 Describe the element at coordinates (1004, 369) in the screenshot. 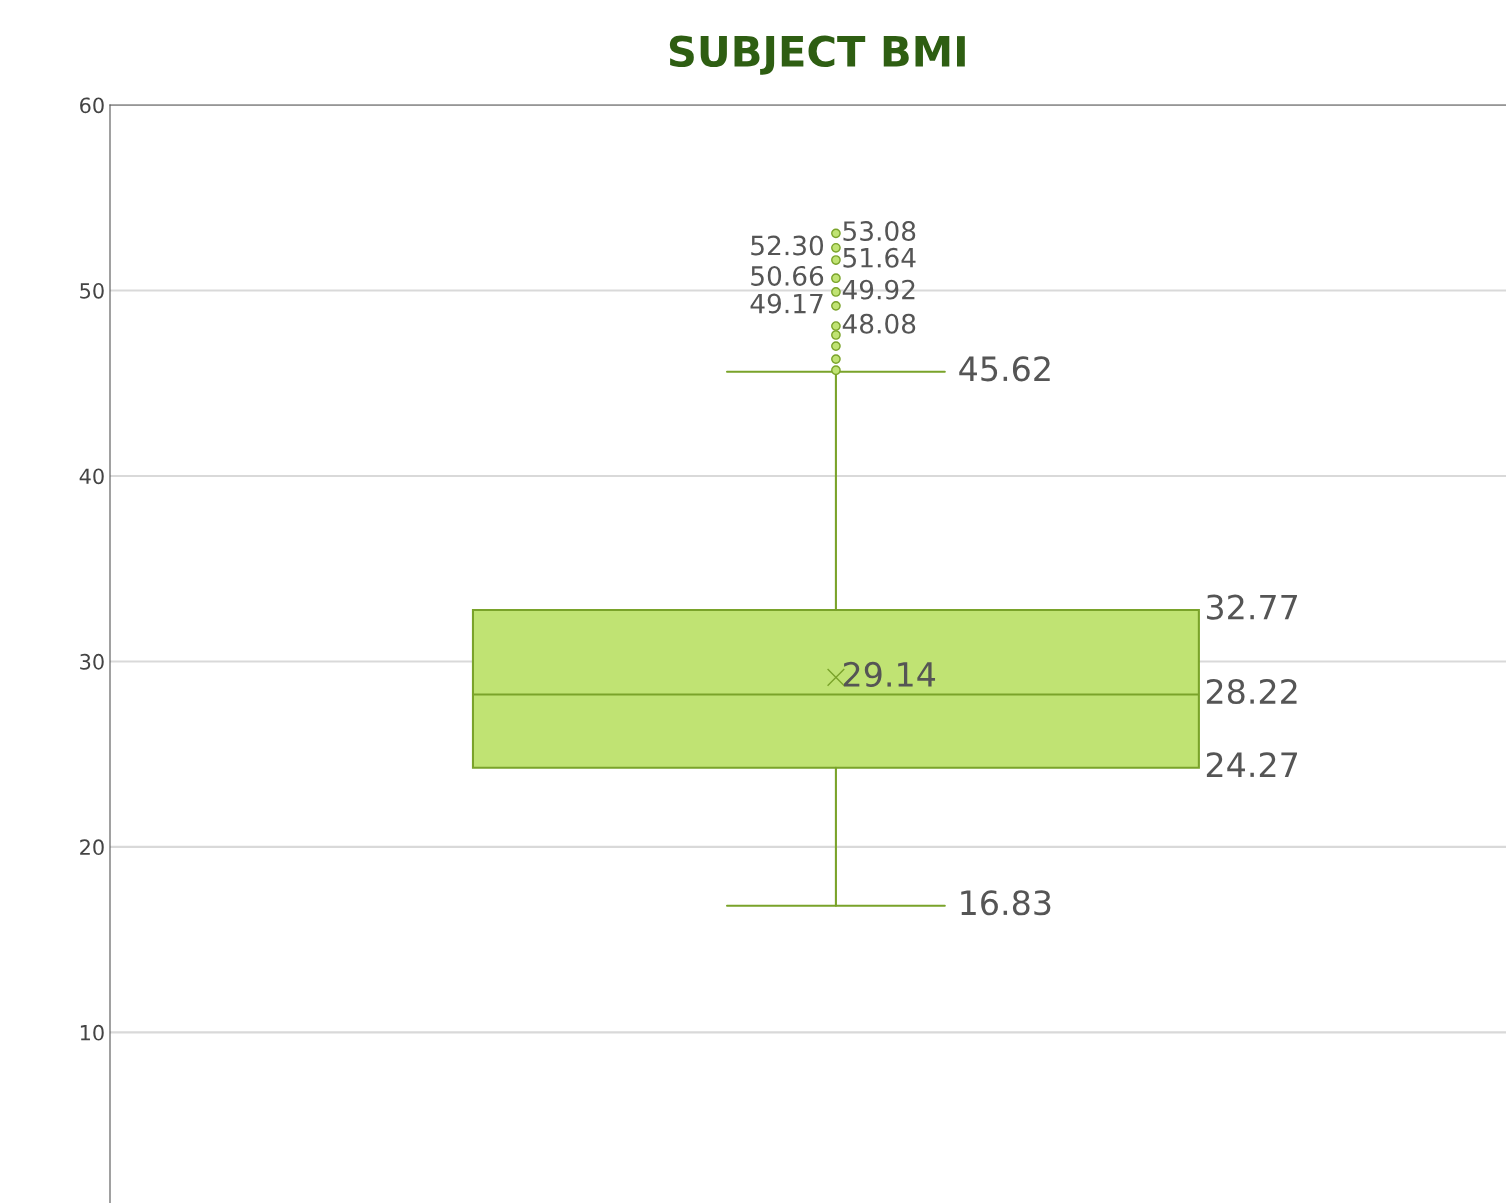

I see `annotation: 45.62` at that location.